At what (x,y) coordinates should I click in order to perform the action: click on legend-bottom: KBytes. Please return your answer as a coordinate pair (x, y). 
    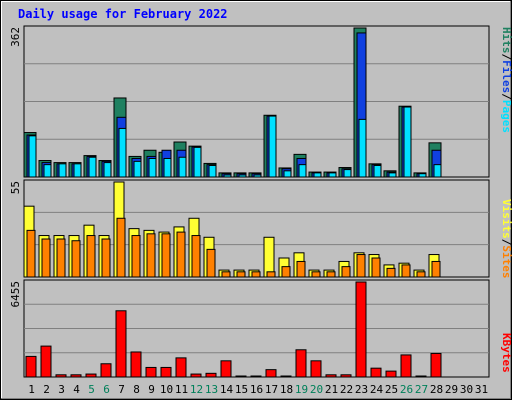
    Looking at the image, I should click on (506, 353).